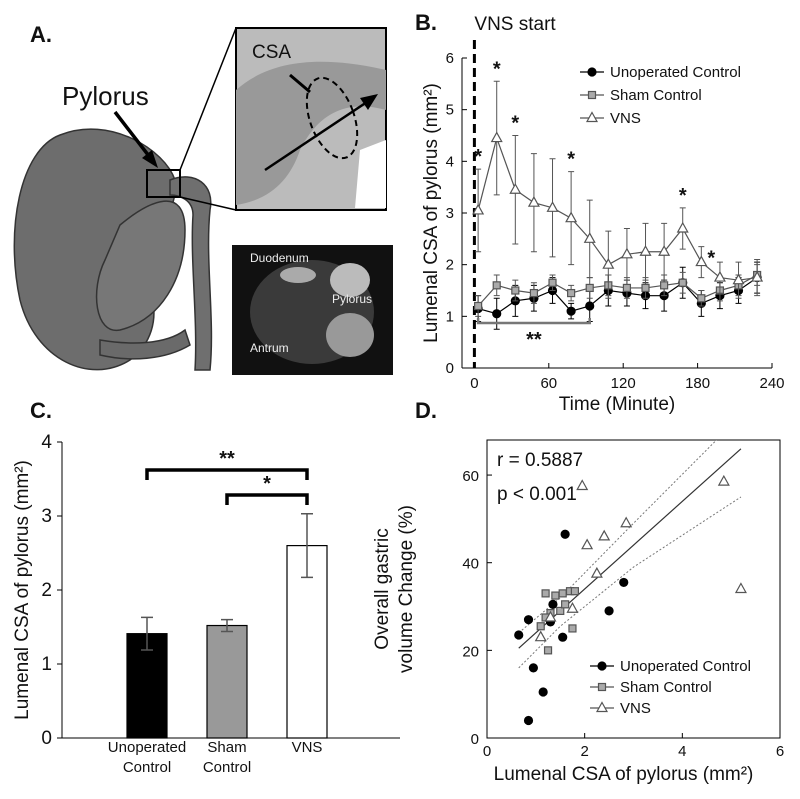 The image size is (800, 799). Describe the element at coordinates (623, 383) in the screenshot. I see `x-tick-label: 120` at that location.